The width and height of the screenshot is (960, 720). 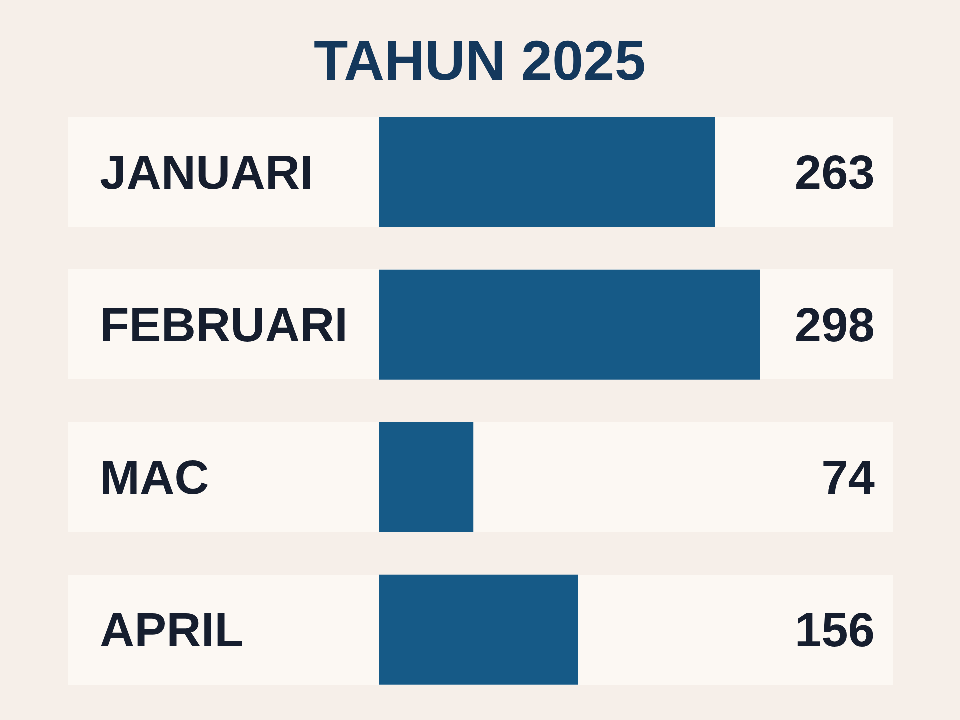 I want to click on y-tick-label: FEBRUARI, so click(x=224, y=326).